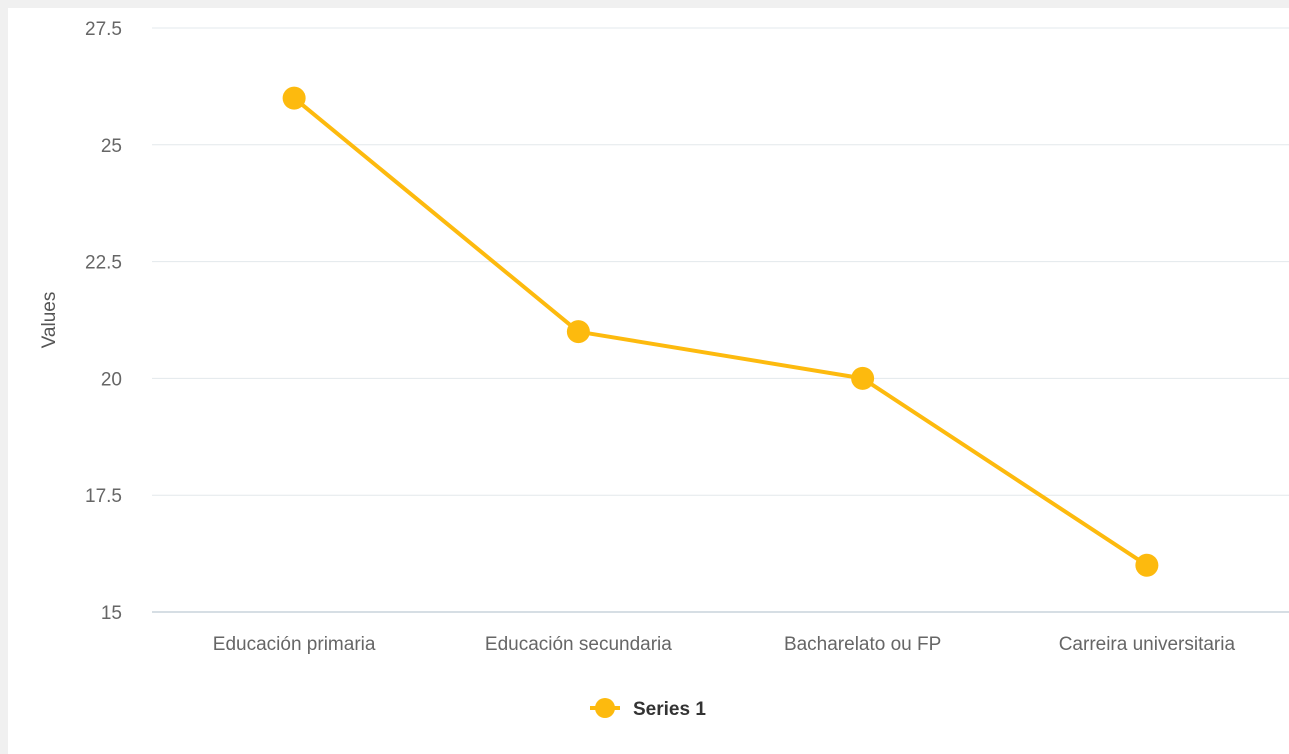 Image resolution: width=1289 pixels, height=754 pixels. What do you see at coordinates (49, 320) in the screenshot?
I see `y-axis-title: Values` at bounding box center [49, 320].